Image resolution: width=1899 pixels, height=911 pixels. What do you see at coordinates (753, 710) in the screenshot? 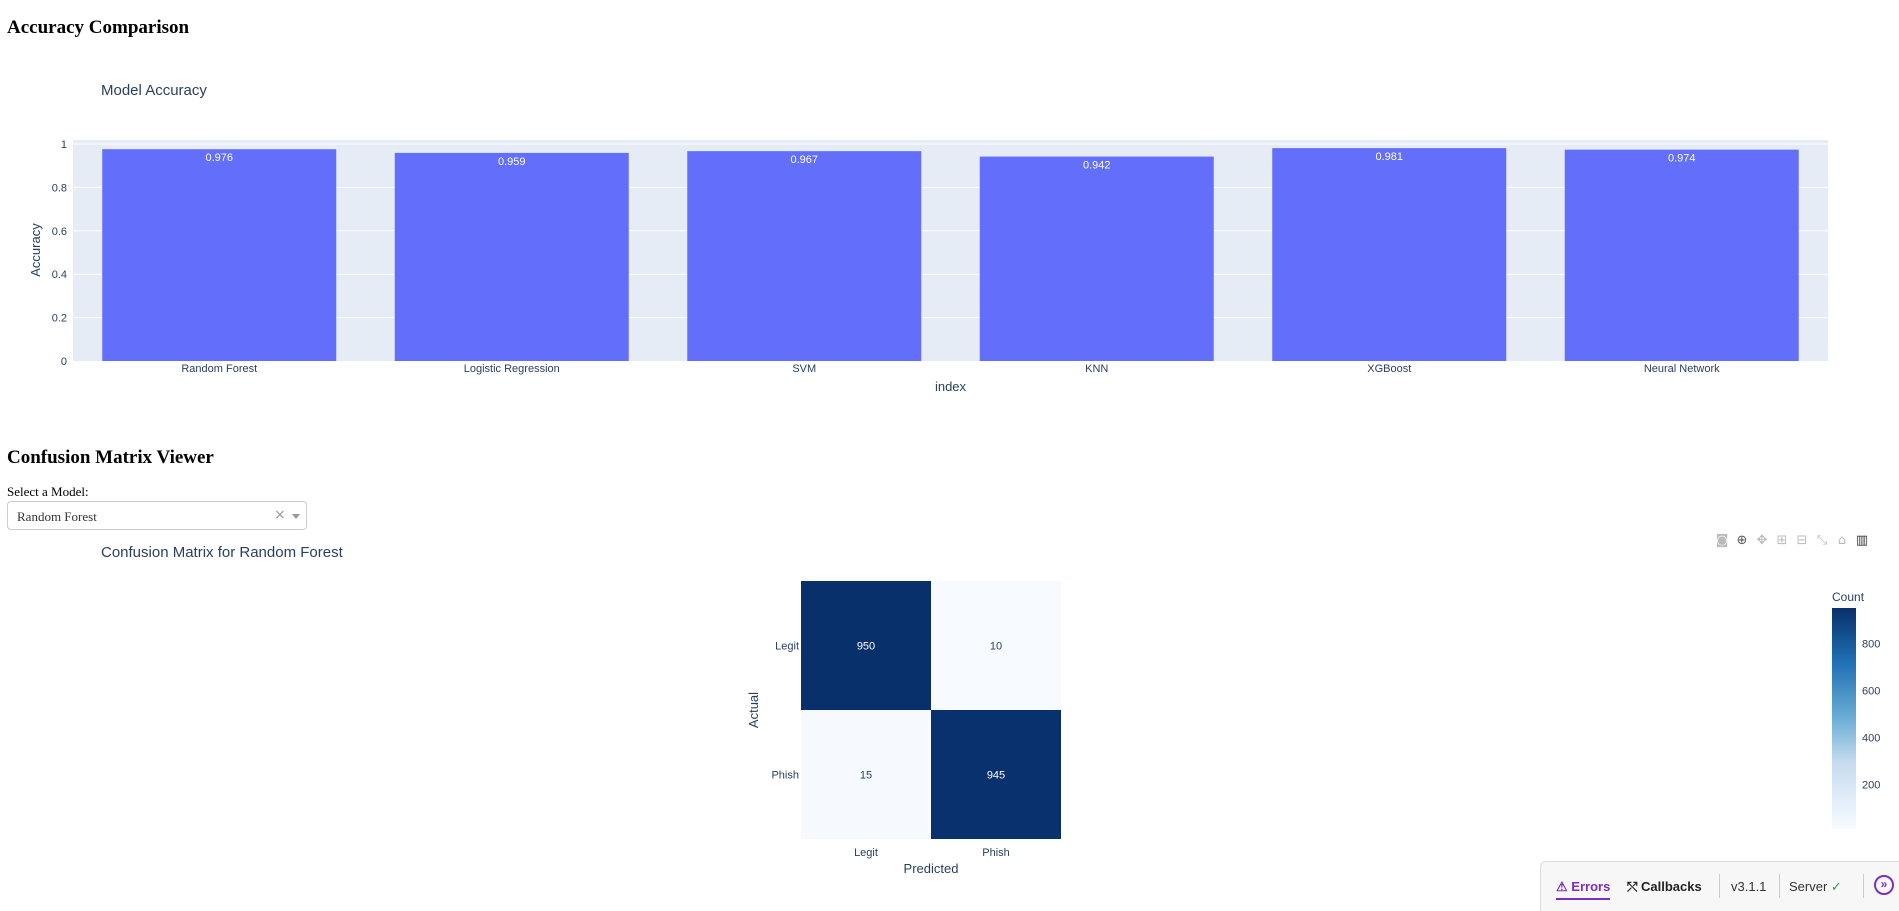
I see `y-axis-title: Actual` at bounding box center [753, 710].